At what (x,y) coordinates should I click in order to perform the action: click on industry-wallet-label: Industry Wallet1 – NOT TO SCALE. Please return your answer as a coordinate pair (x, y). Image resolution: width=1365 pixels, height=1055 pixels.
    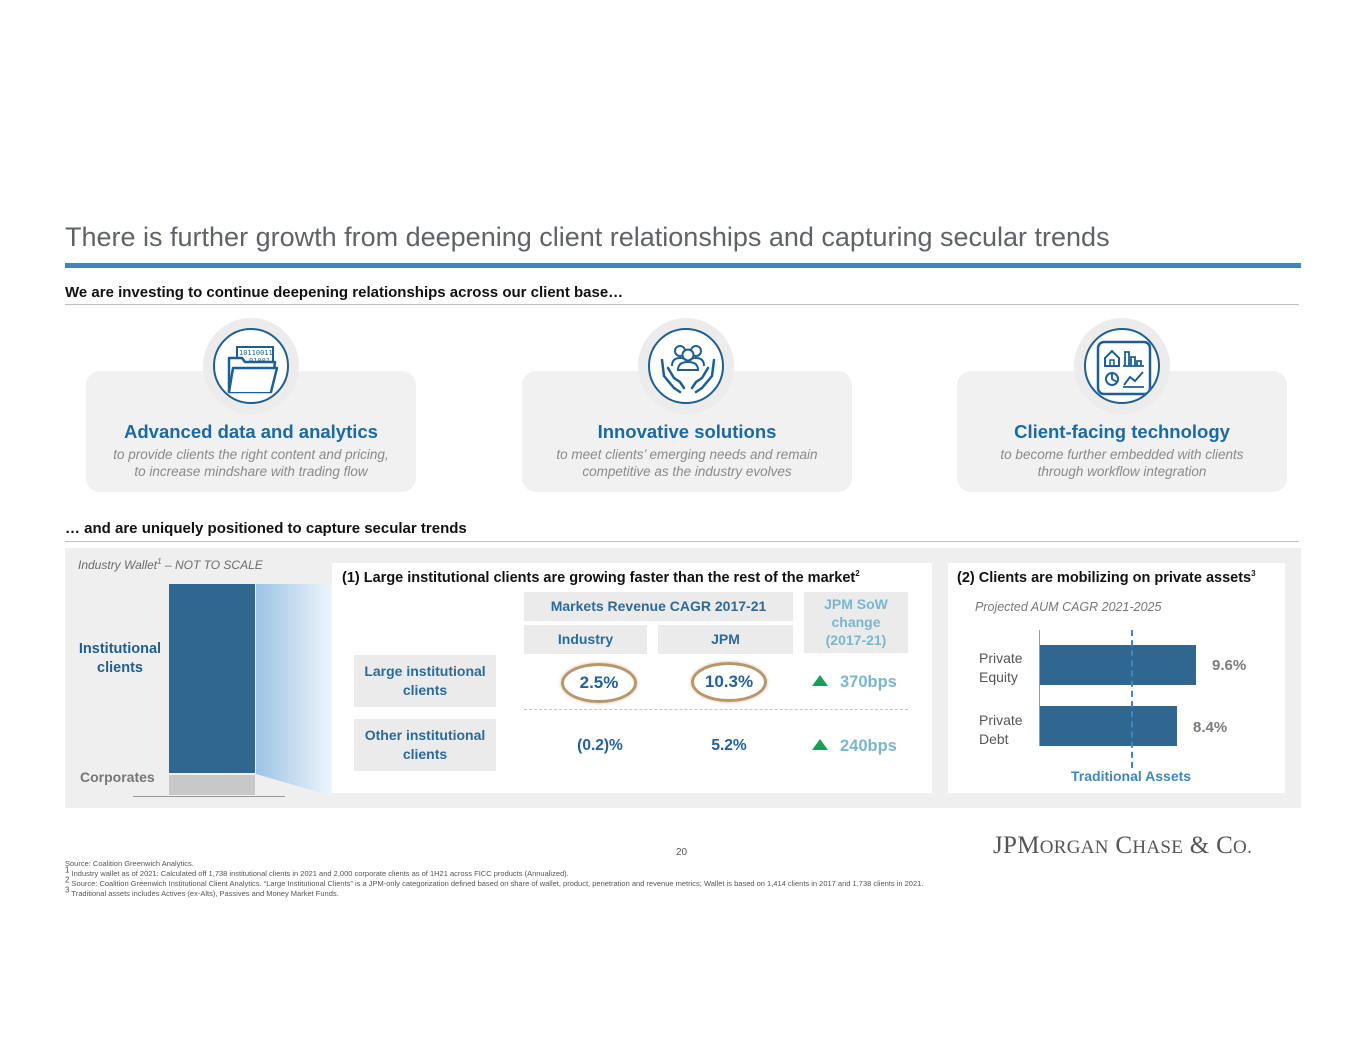
    Looking at the image, I should click on (170, 565).